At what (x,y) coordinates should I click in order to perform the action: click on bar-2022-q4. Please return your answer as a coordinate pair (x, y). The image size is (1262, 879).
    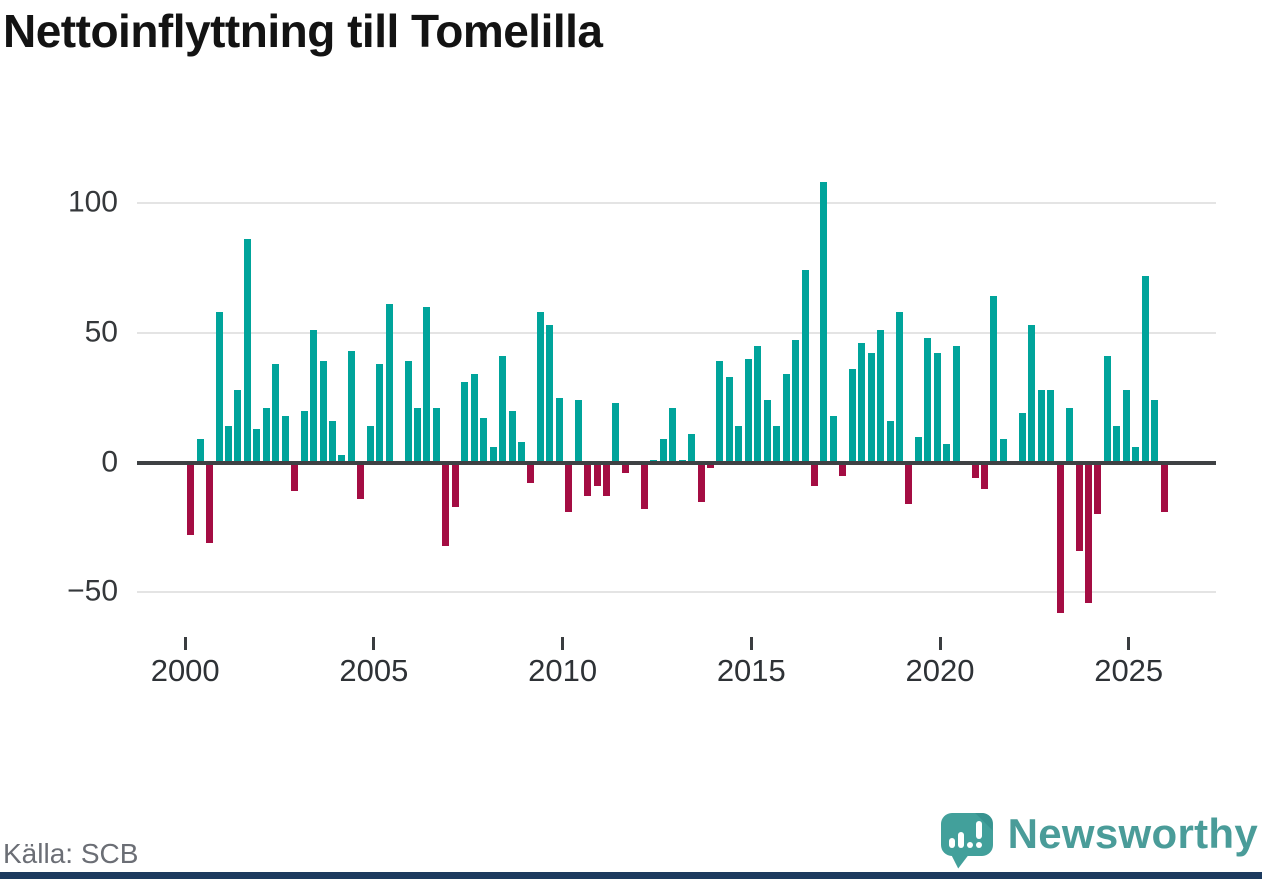
    Looking at the image, I should click on (1051, 426).